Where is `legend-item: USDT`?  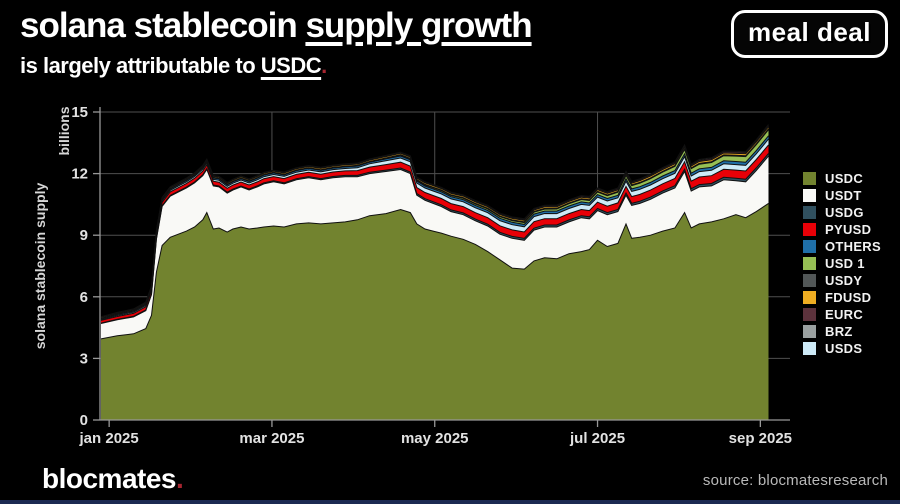
legend-item: USDT is located at coordinates (842, 195).